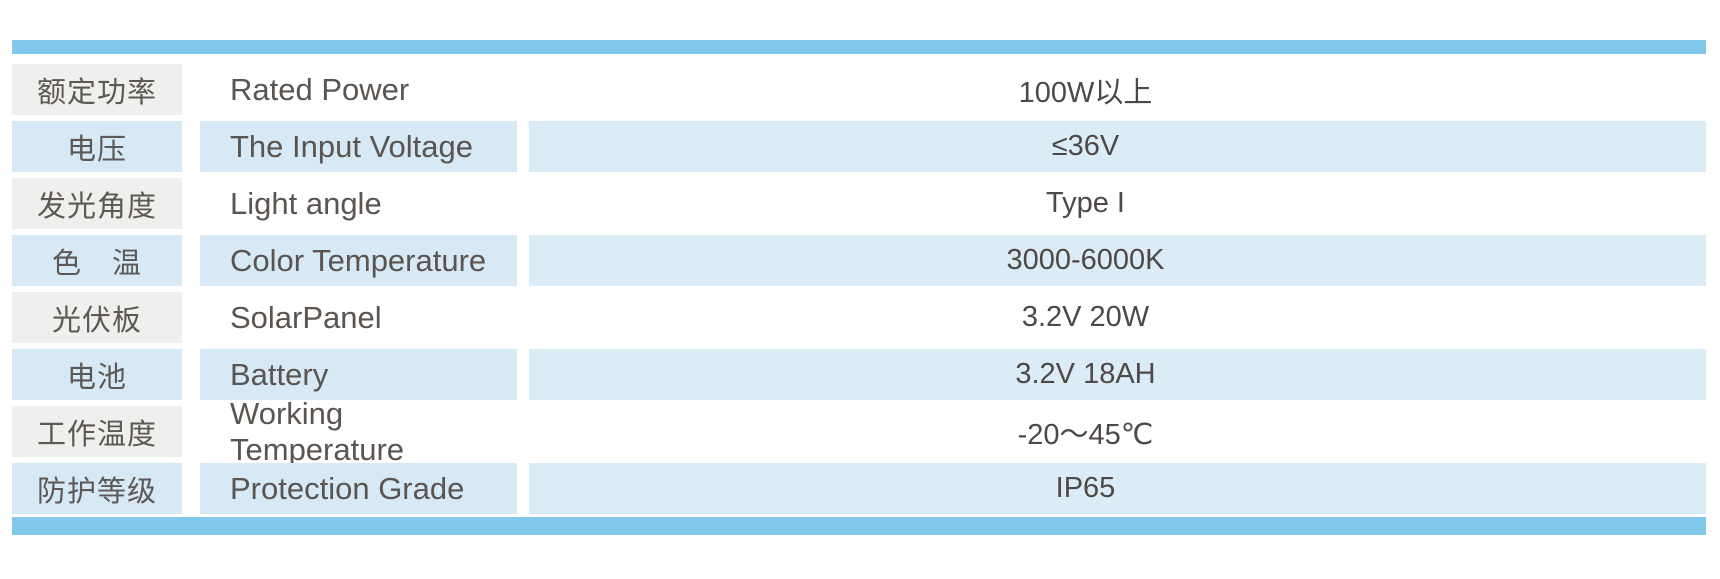 Image resolution: width=1720 pixels, height=579 pixels. What do you see at coordinates (1085, 203) in the screenshot?
I see `spec-value: Type I` at bounding box center [1085, 203].